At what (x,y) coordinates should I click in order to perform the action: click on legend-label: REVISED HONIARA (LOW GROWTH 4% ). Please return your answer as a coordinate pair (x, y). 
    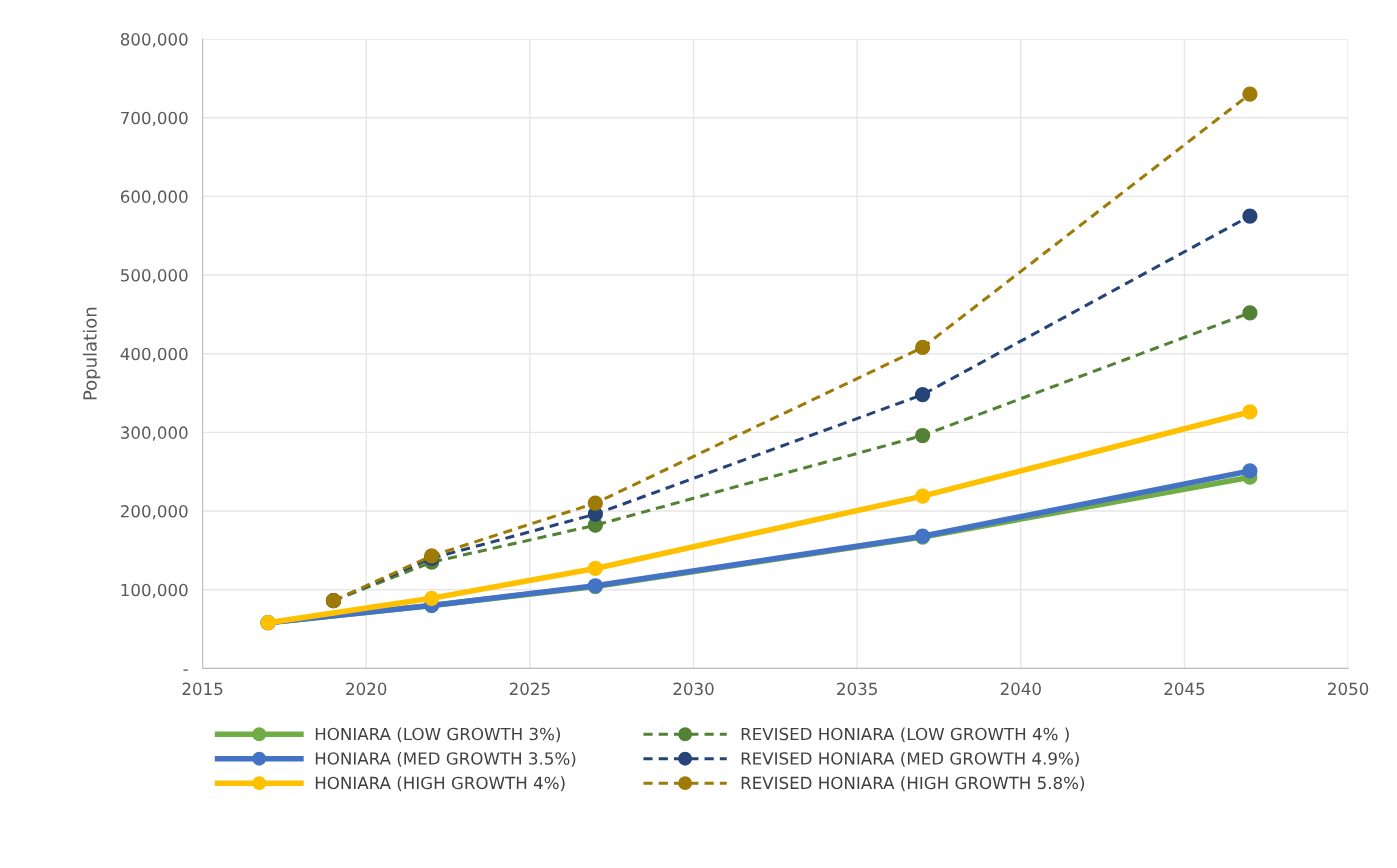
    Looking at the image, I should click on (905, 735).